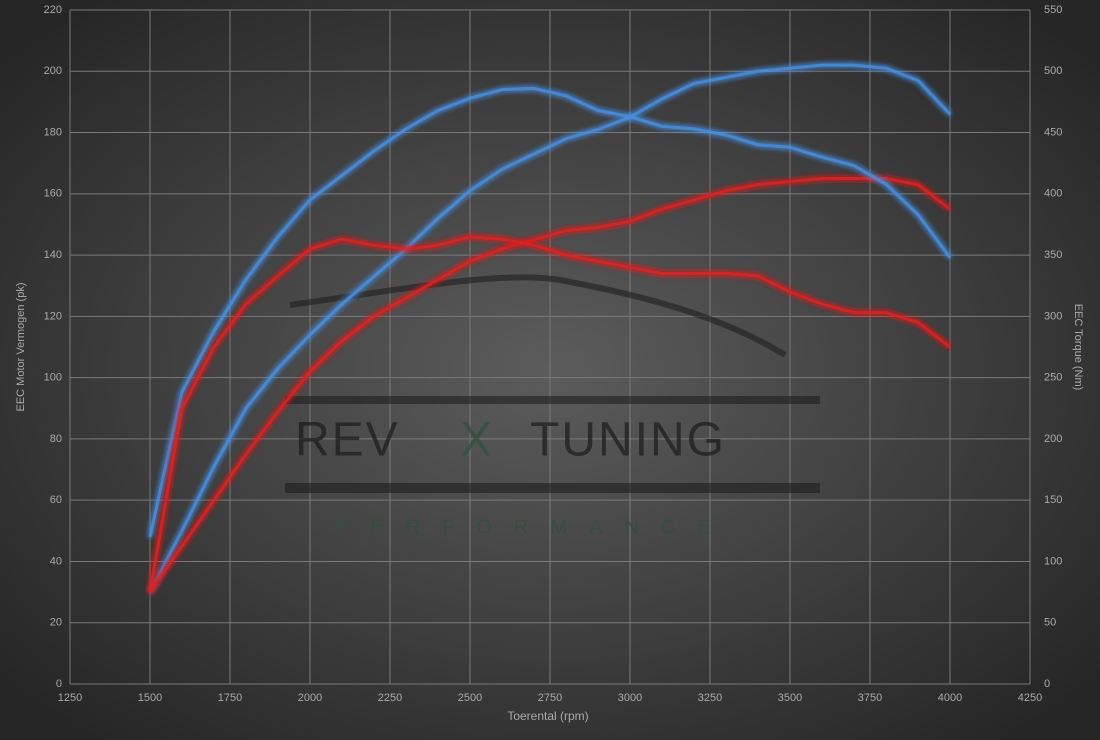 Image resolution: width=1100 pixels, height=740 pixels. Describe the element at coordinates (477, 440) in the screenshot. I see `watermark-text: X` at that location.